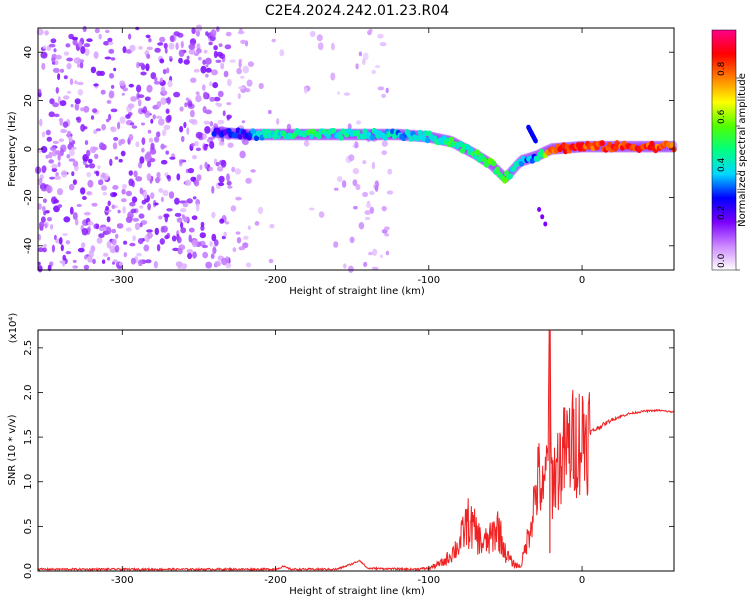 The width and height of the screenshot is (750, 600). Describe the element at coordinates (724, 150) in the screenshot. I see `colorbar-gradient` at that location.